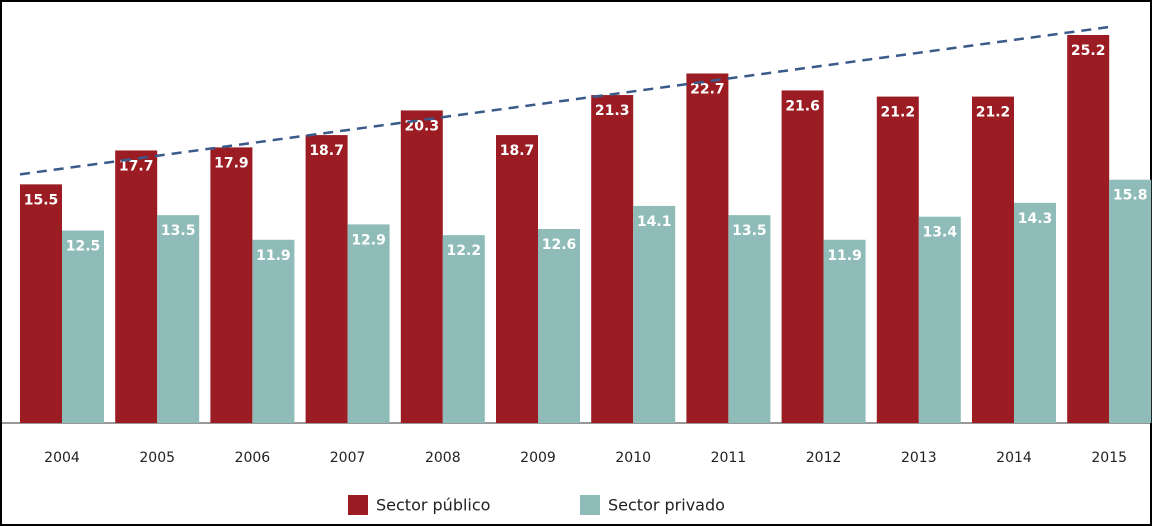 The width and height of the screenshot is (1152, 526). What do you see at coordinates (62, 458) in the screenshot?
I see `x-tick-label: 2004` at bounding box center [62, 458].